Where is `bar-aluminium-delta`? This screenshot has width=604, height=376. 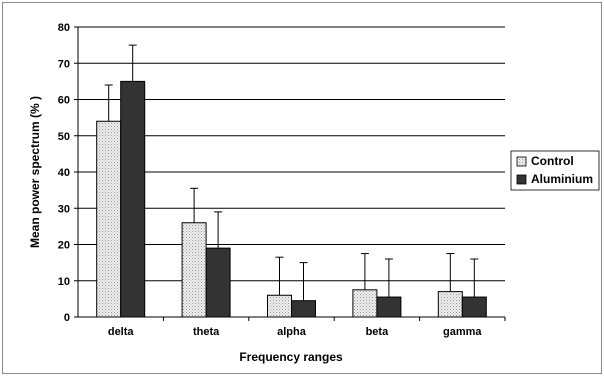
bar-aluminium-delta is located at coordinates (133, 199).